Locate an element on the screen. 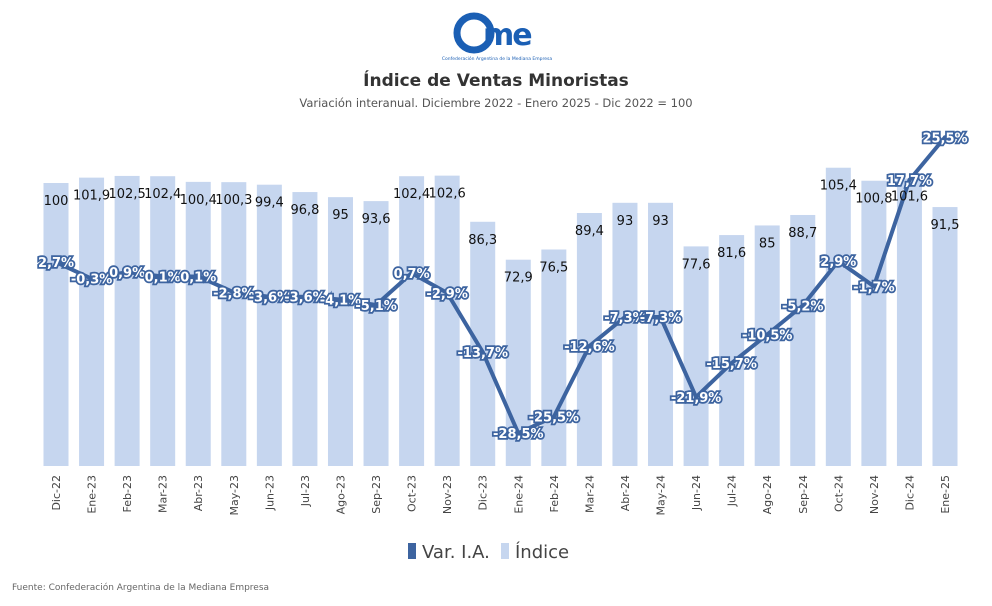  x-tick-May-24: May-24 is located at coordinates (661, 495).